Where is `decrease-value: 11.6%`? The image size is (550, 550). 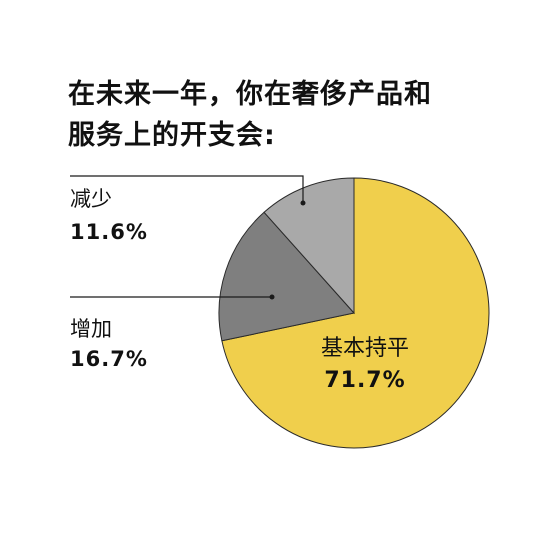 decrease-value: 11.6% is located at coordinates (109, 232).